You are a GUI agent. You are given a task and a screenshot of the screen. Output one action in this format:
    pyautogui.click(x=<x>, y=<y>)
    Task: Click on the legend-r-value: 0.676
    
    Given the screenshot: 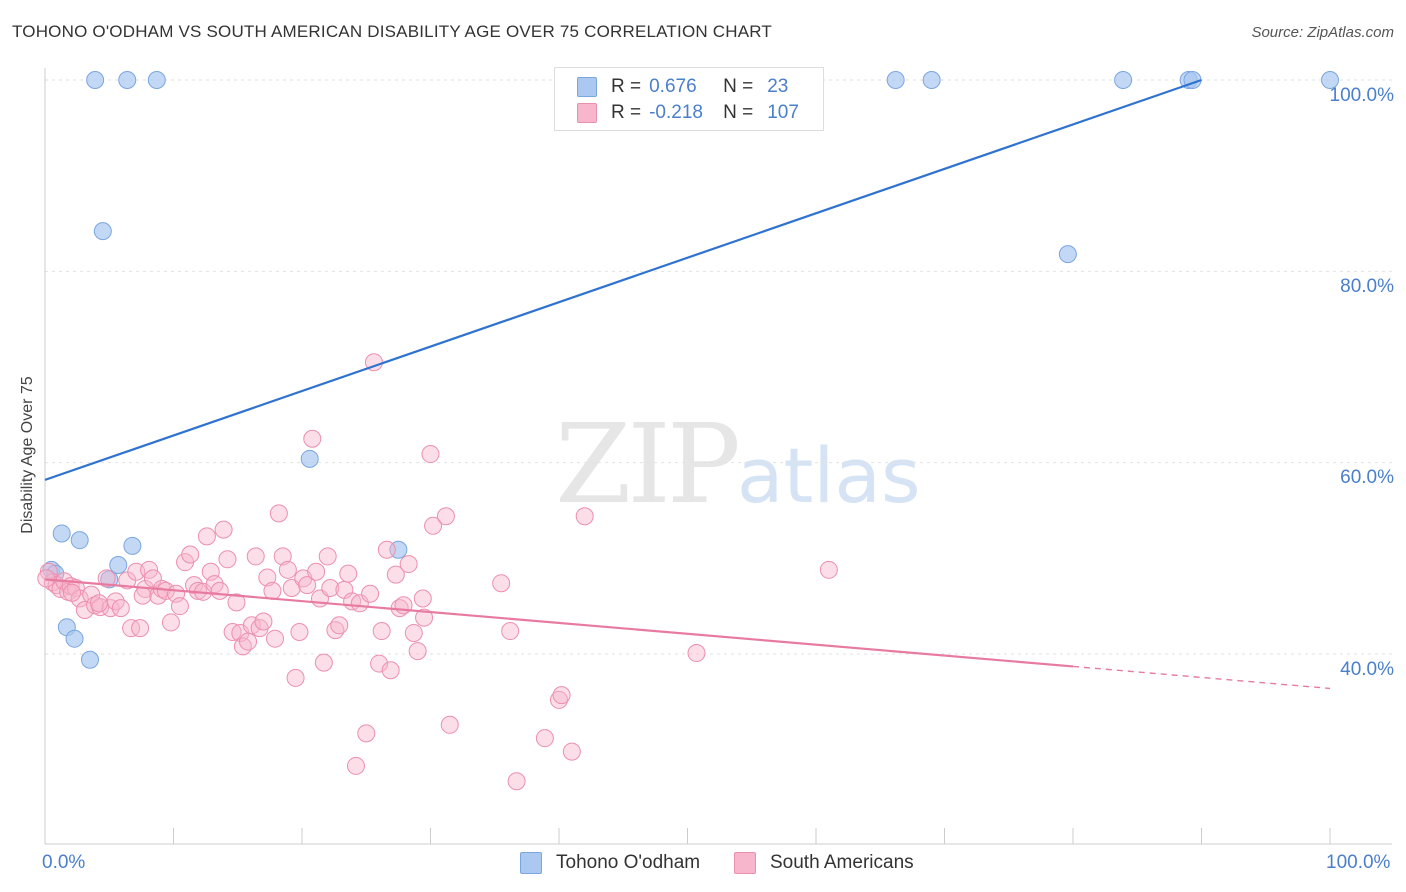 What is the action you would take?
    pyautogui.click(x=673, y=86)
    